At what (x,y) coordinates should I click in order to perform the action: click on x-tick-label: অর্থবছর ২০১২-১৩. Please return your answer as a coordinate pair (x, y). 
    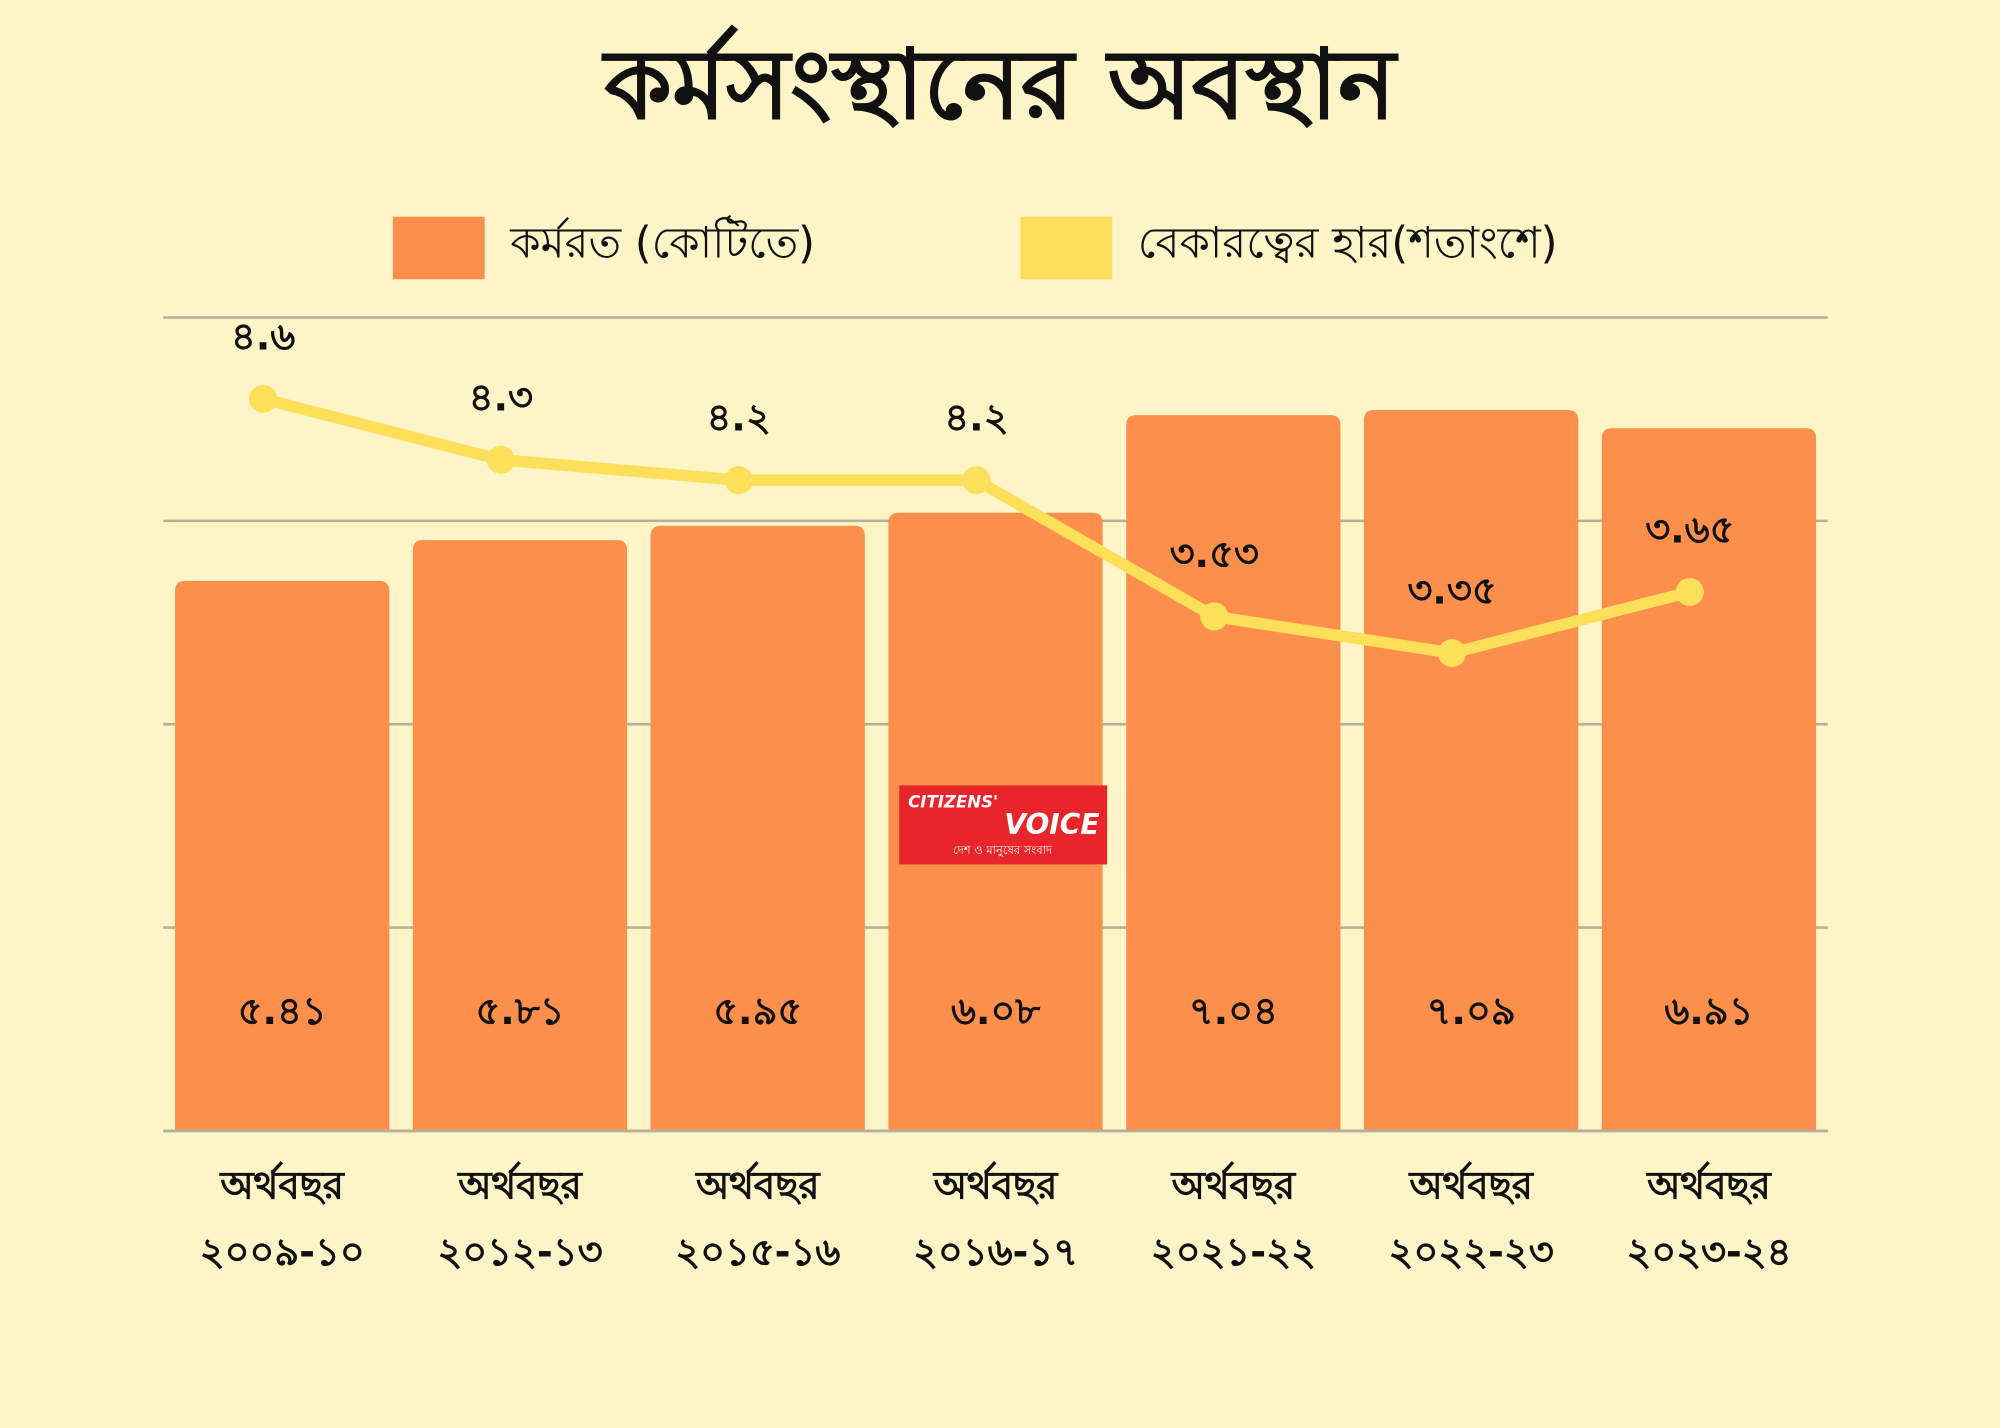
    Looking at the image, I should click on (520, 1219).